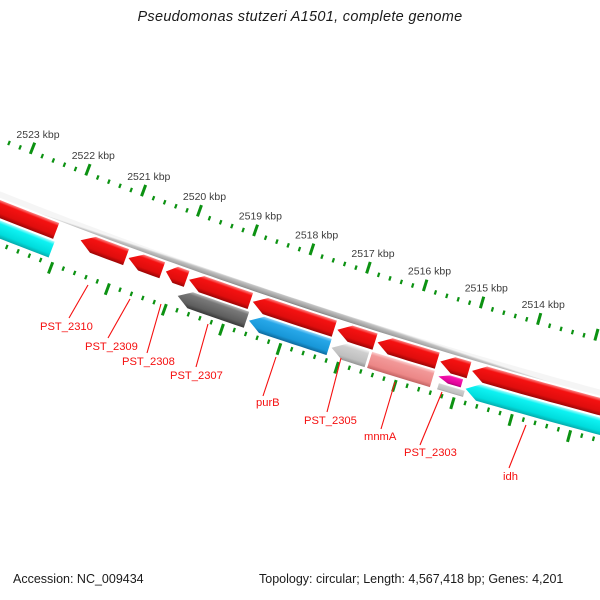  What do you see at coordinates (268, 403) in the screenshot?
I see `gene-label-purB: purB` at bounding box center [268, 403].